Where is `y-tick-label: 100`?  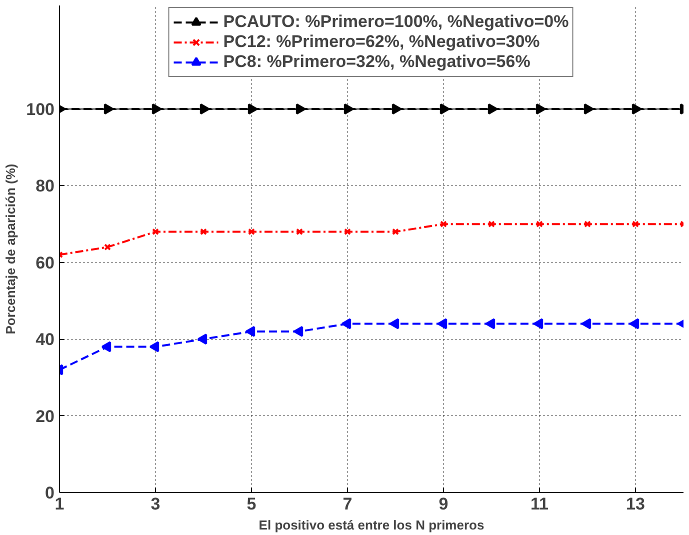 y-tick-label: 100 is located at coordinates (40, 110).